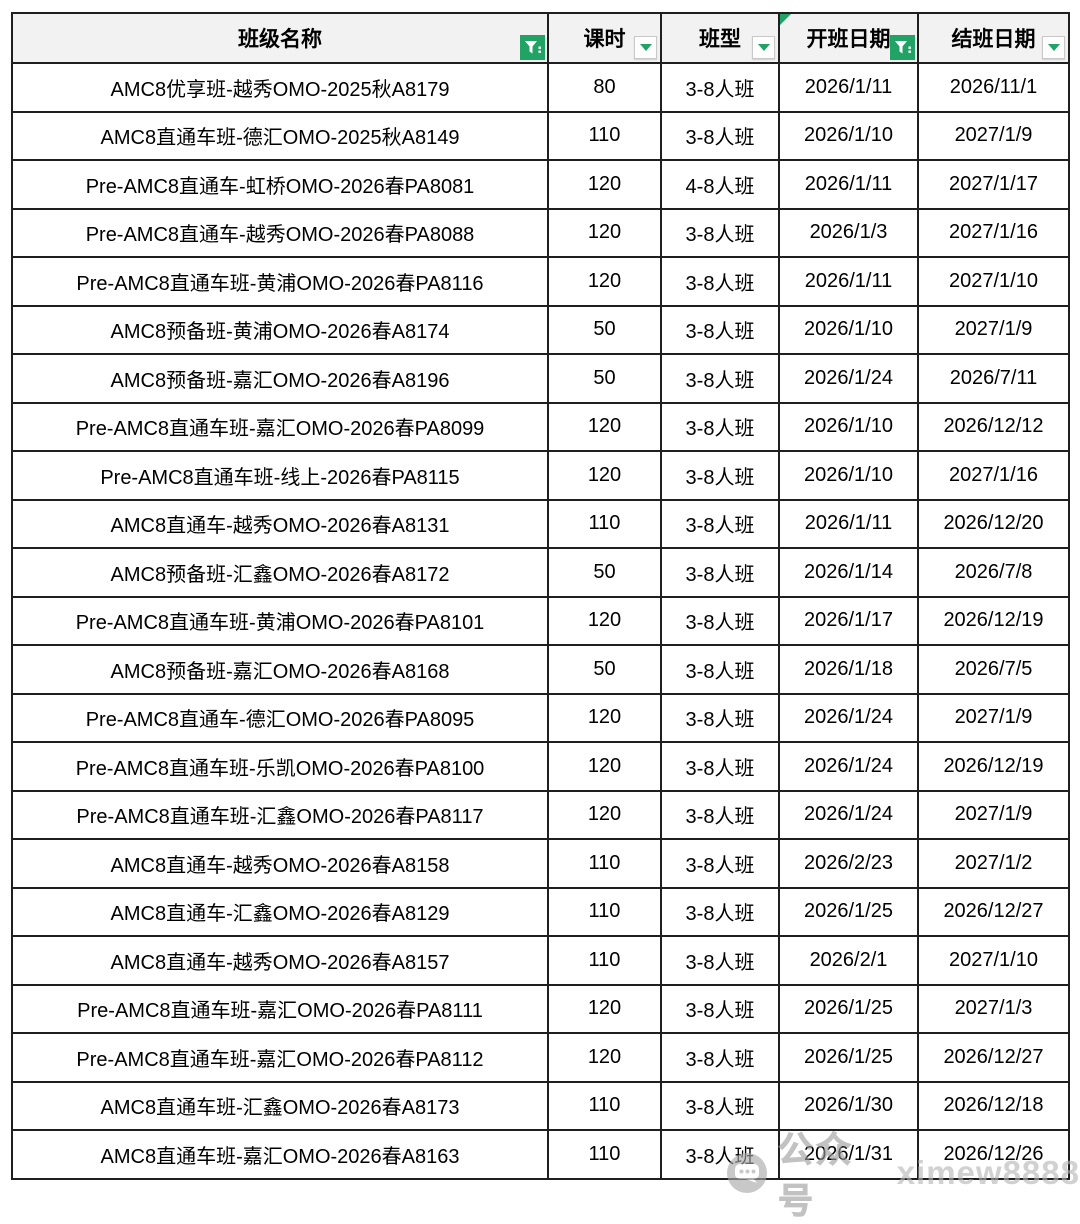  I want to click on cell-start-date: 2026/1/17, so click(848, 620).